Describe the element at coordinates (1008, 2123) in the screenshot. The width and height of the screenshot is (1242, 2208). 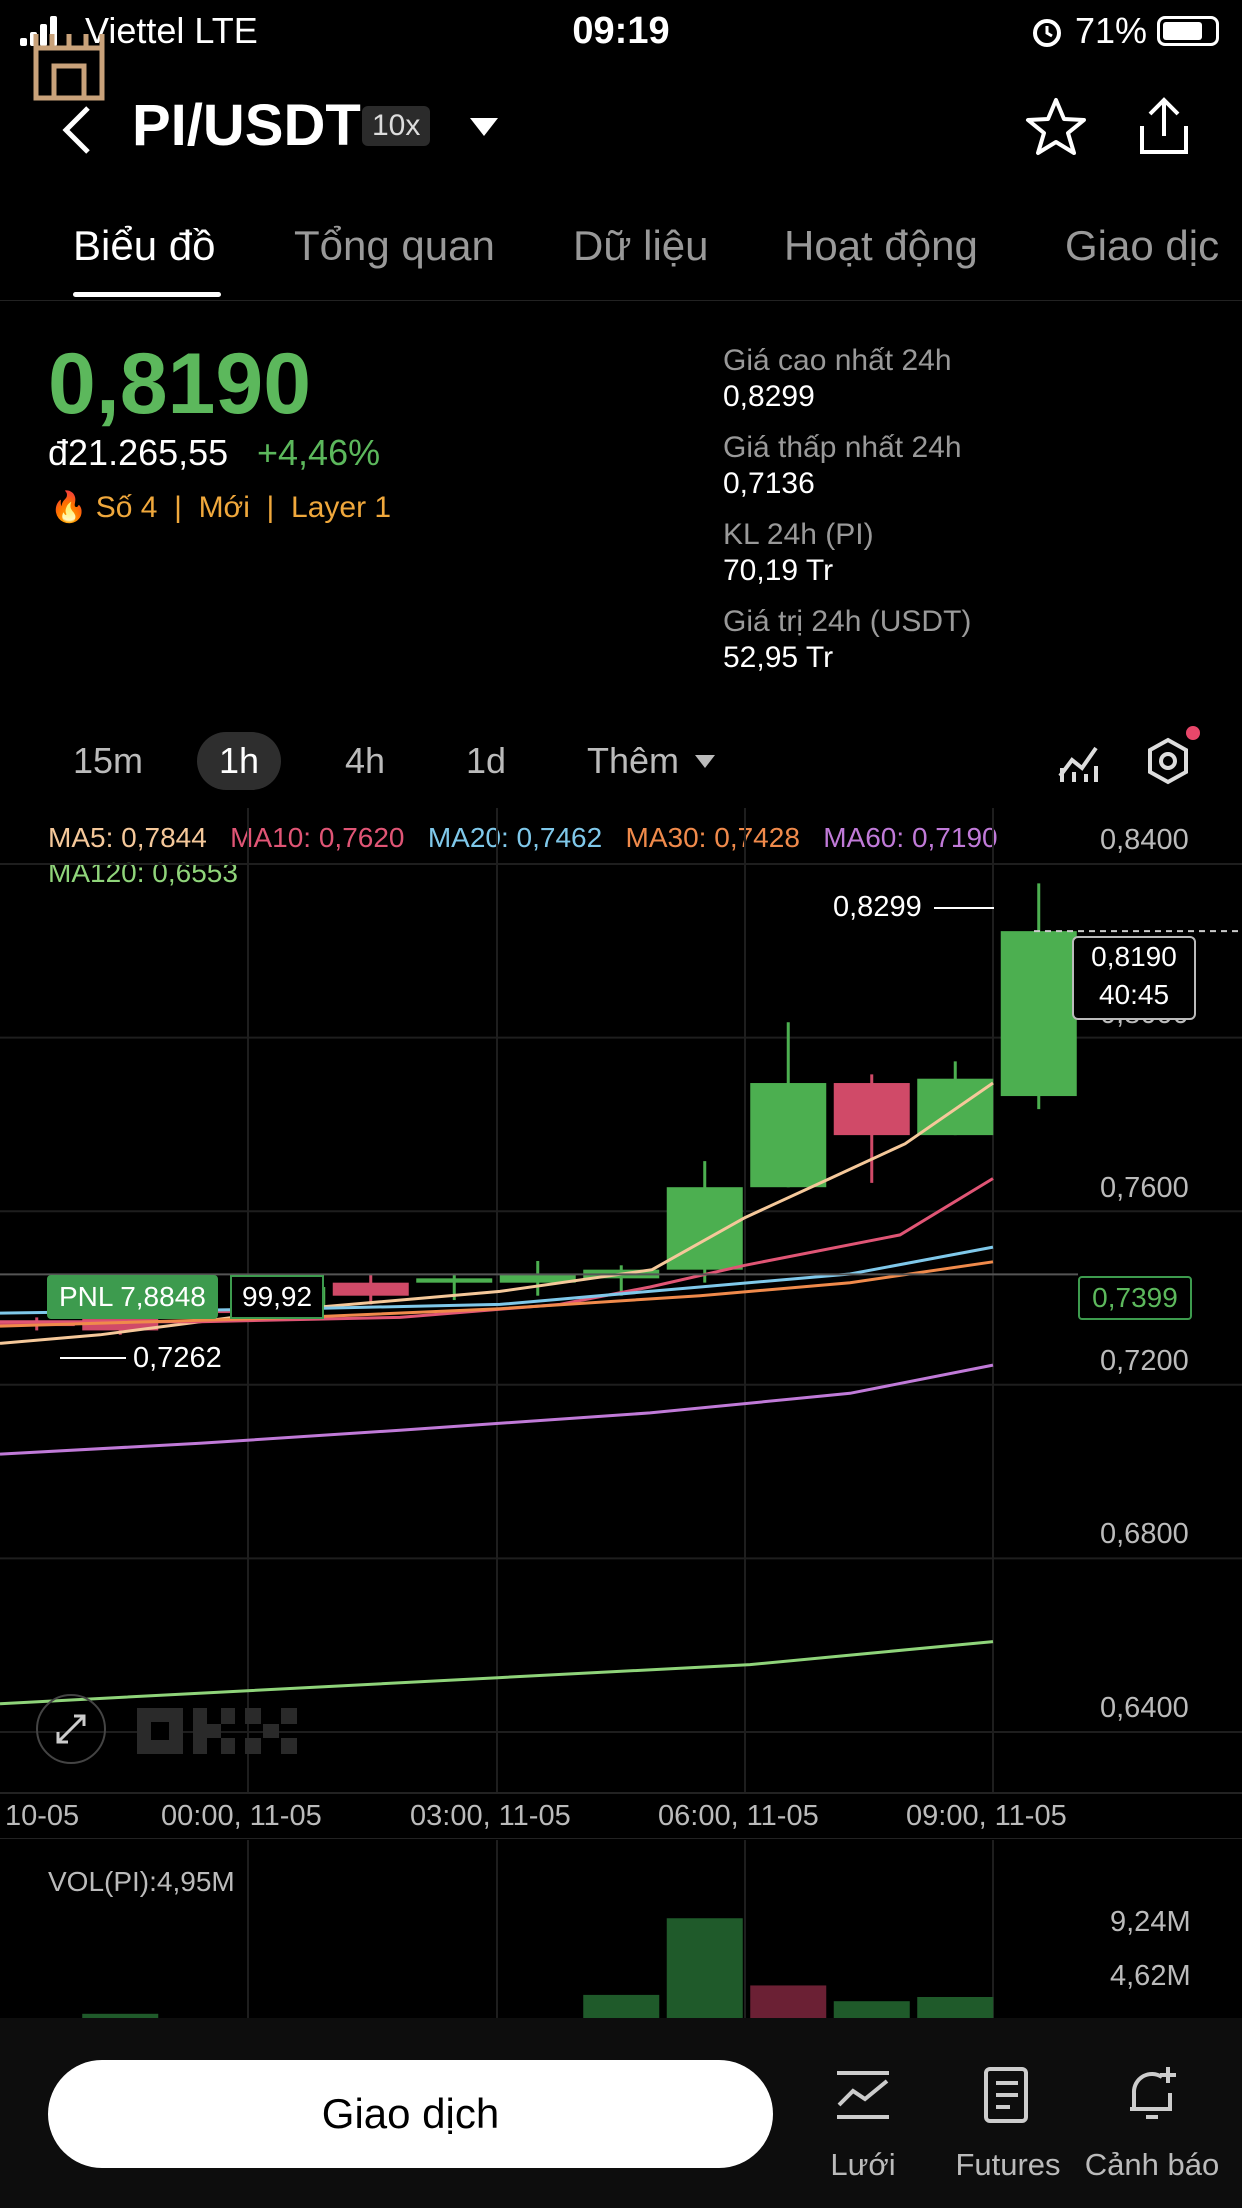
I see `nav-futures: Futures` at that location.